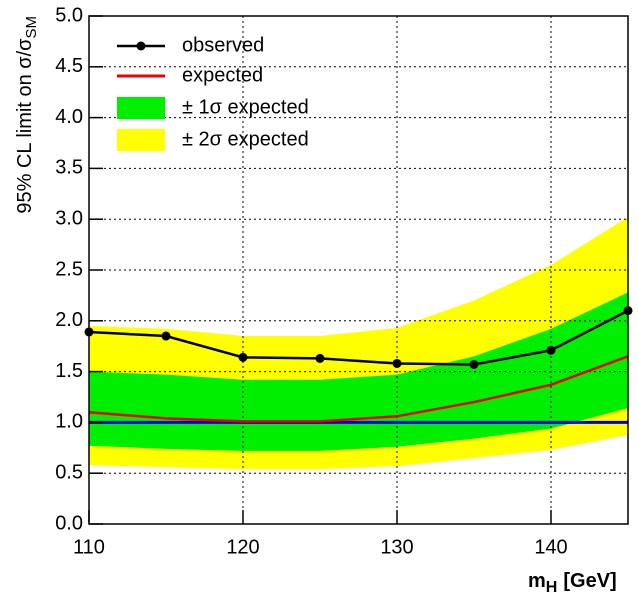 Image resolution: width=638 pixels, height=610 pixels. Describe the element at coordinates (242, 547) in the screenshot. I see `x-tick-label: 120` at that location.